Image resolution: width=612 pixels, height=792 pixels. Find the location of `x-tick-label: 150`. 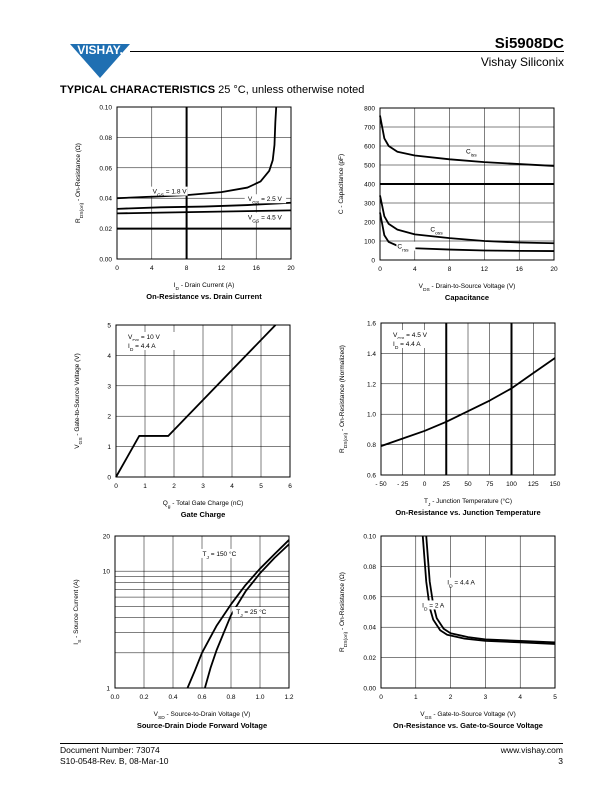

x-tick-label: 150 is located at coordinates (555, 484).